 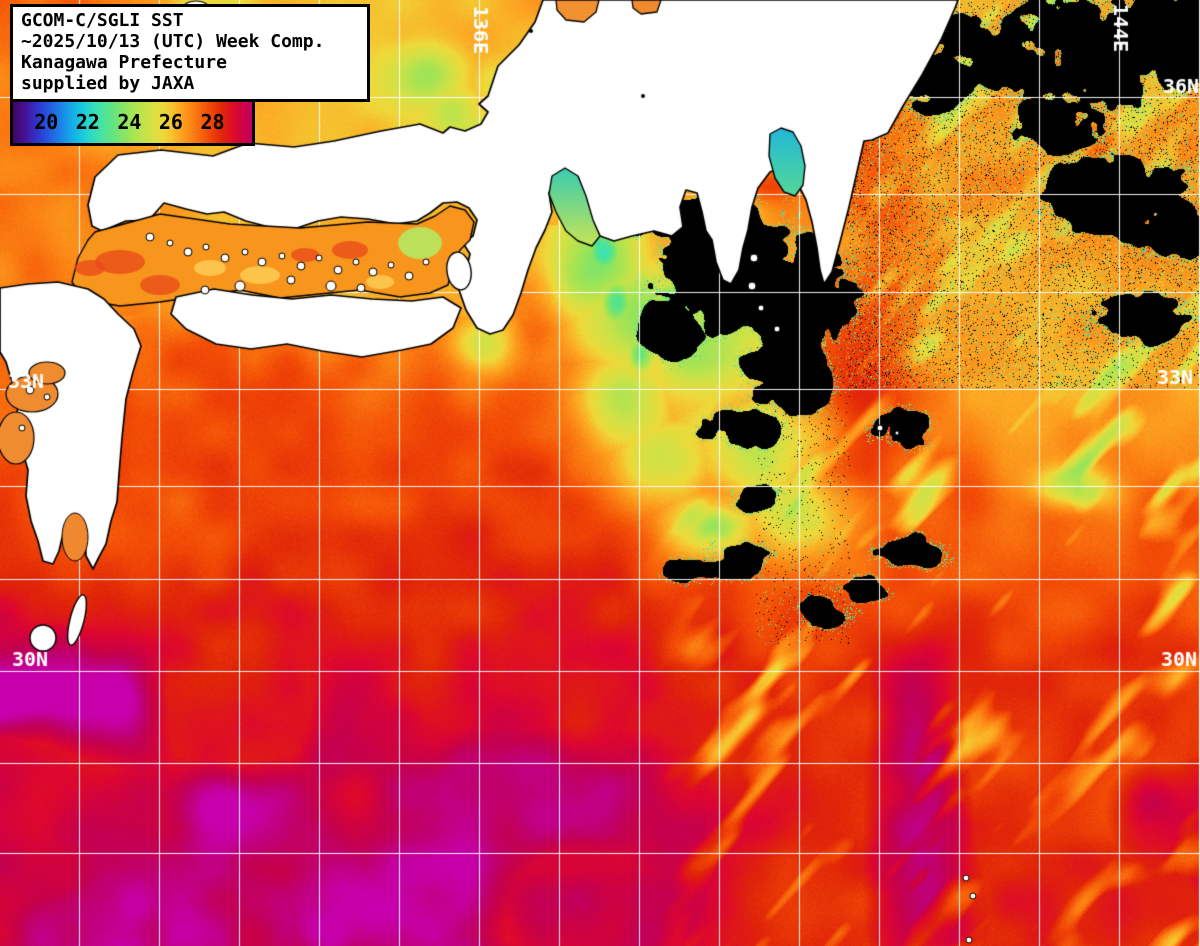 I want to click on temperature-colorbar: 20 22 24 26 28, so click(x=132, y=122).